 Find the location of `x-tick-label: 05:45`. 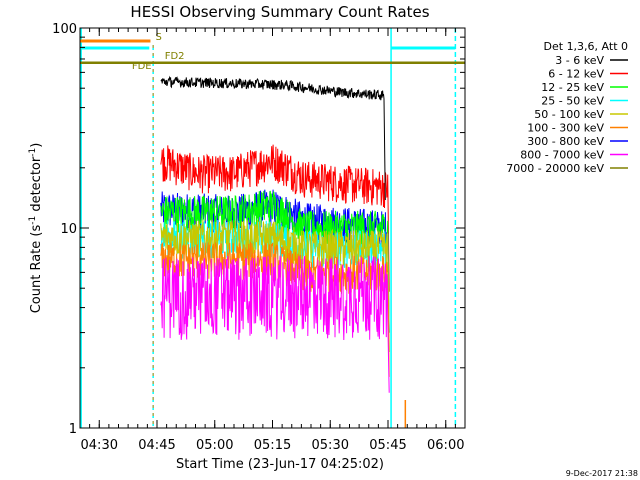

x-tick-label: 05:45 is located at coordinates (387, 445).